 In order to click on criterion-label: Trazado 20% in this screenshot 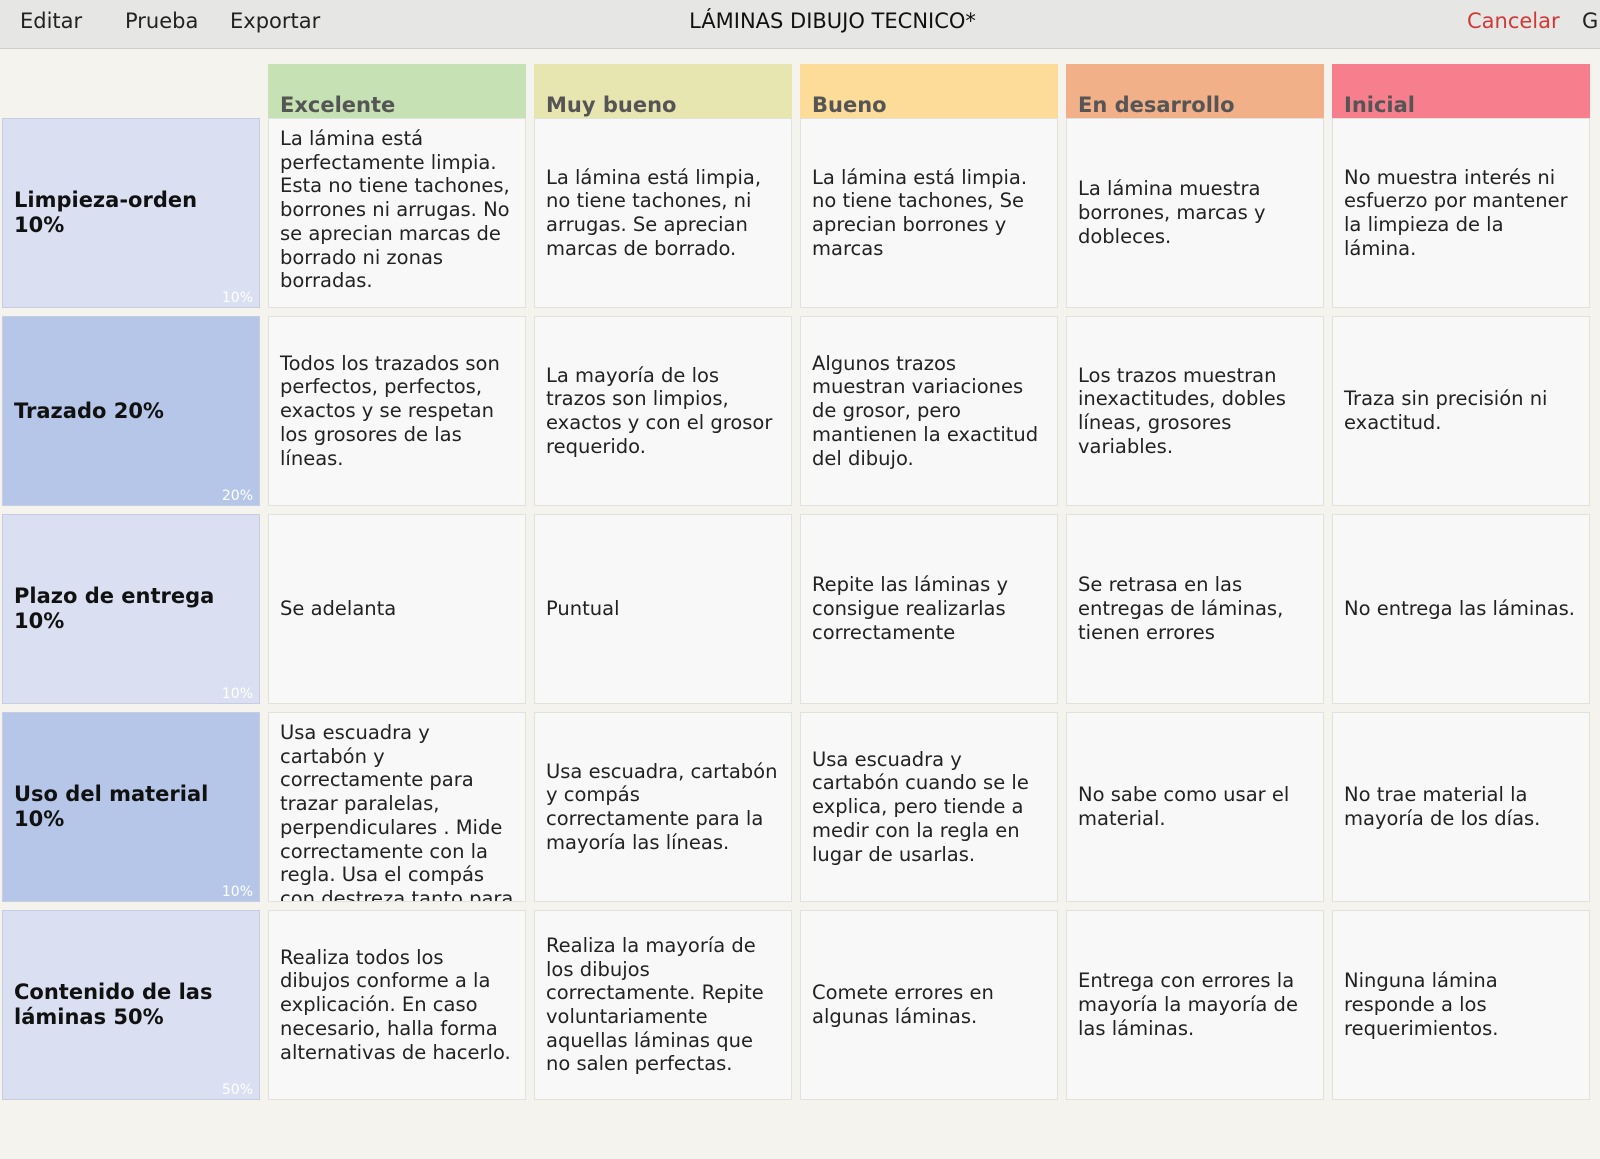, I will do `click(89, 410)`.